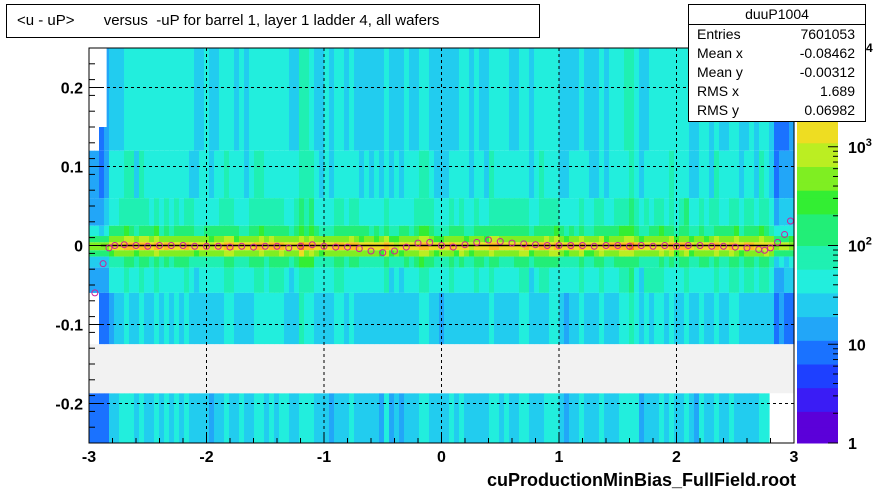 The height and width of the screenshot is (494, 883). What do you see at coordinates (69, 405) in the screenshot?
I see `y-tick-label: -0.2` at bounding box center [69, 405].